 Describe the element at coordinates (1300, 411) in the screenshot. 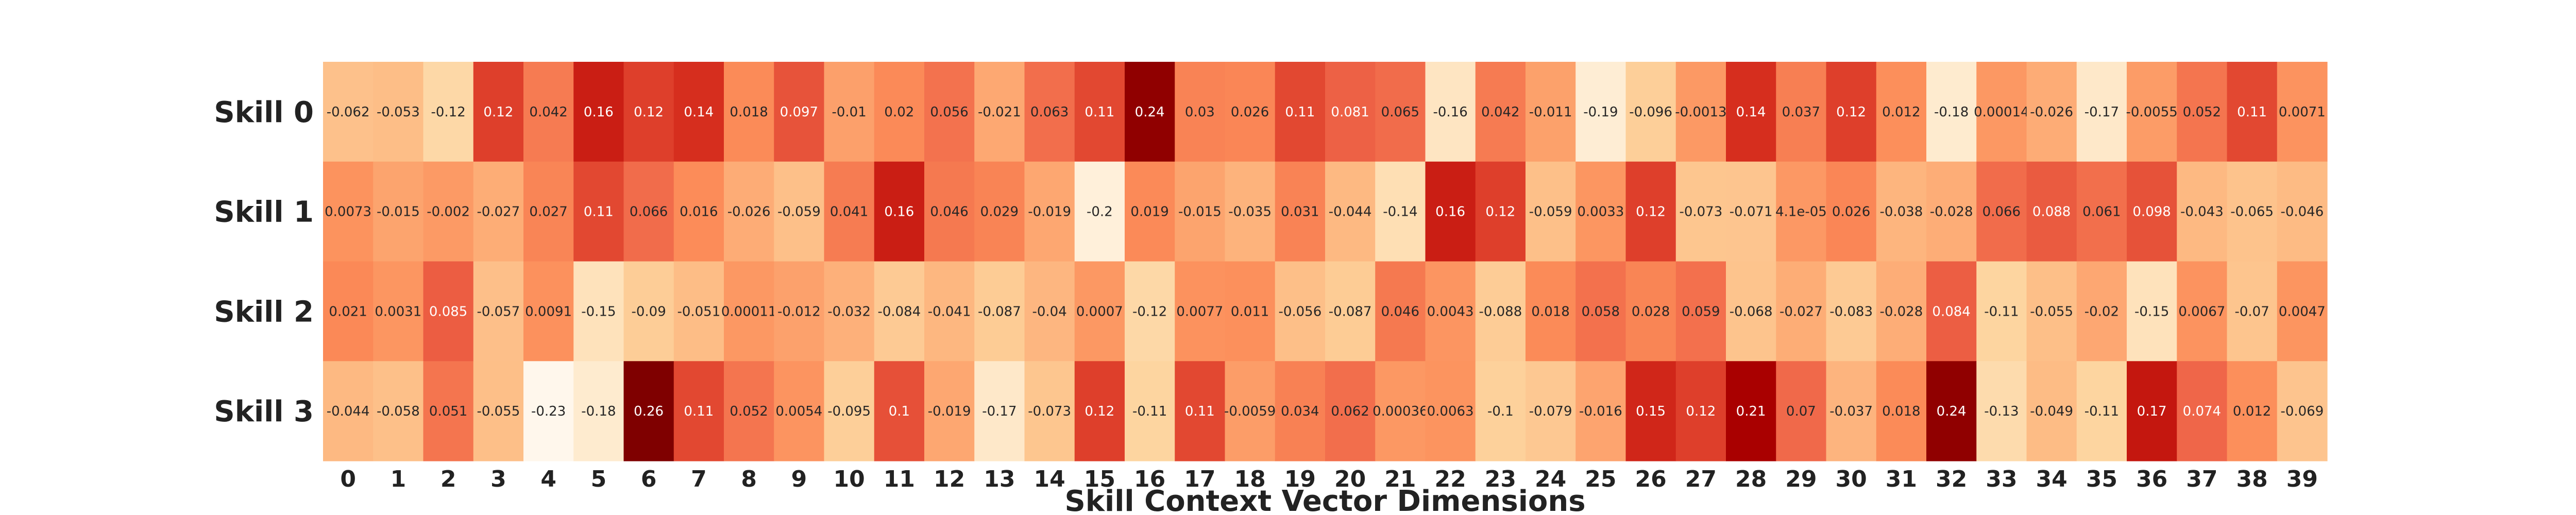

I see `cell-value-label-r3-c19: 0.034` at that location.